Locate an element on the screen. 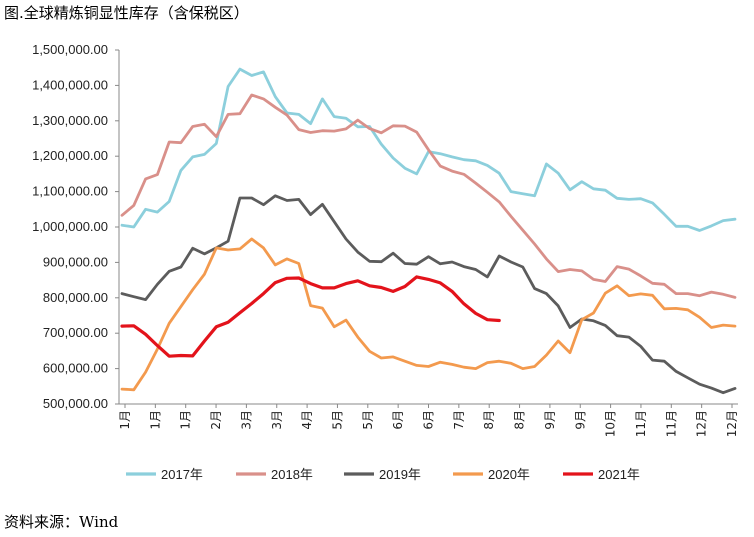 The height and width of the screenshot is (537, 754). source-note: 资料来源：Wind is located at coordinates (61, 522).